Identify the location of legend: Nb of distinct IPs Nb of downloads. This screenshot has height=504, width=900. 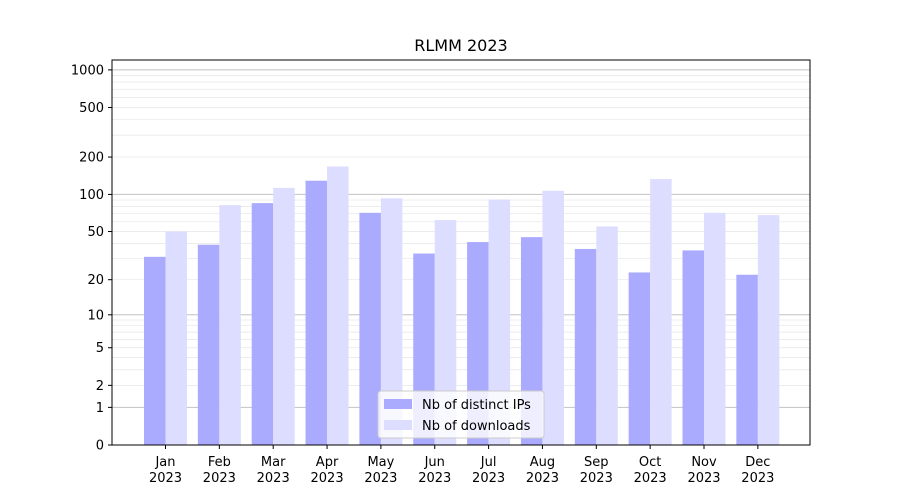
(461, 414).